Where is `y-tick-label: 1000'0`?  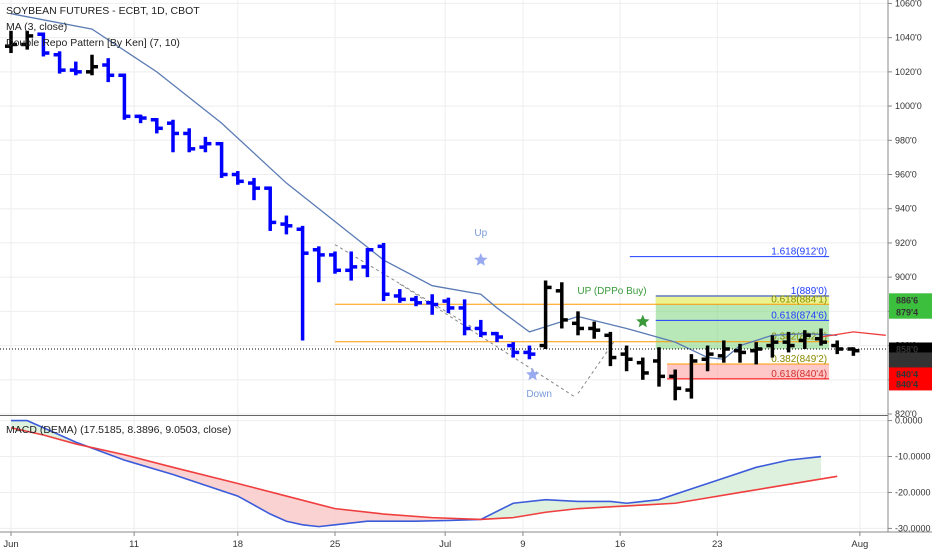
y-tick-label: 1000'0 is located at coordinates (908, 106).